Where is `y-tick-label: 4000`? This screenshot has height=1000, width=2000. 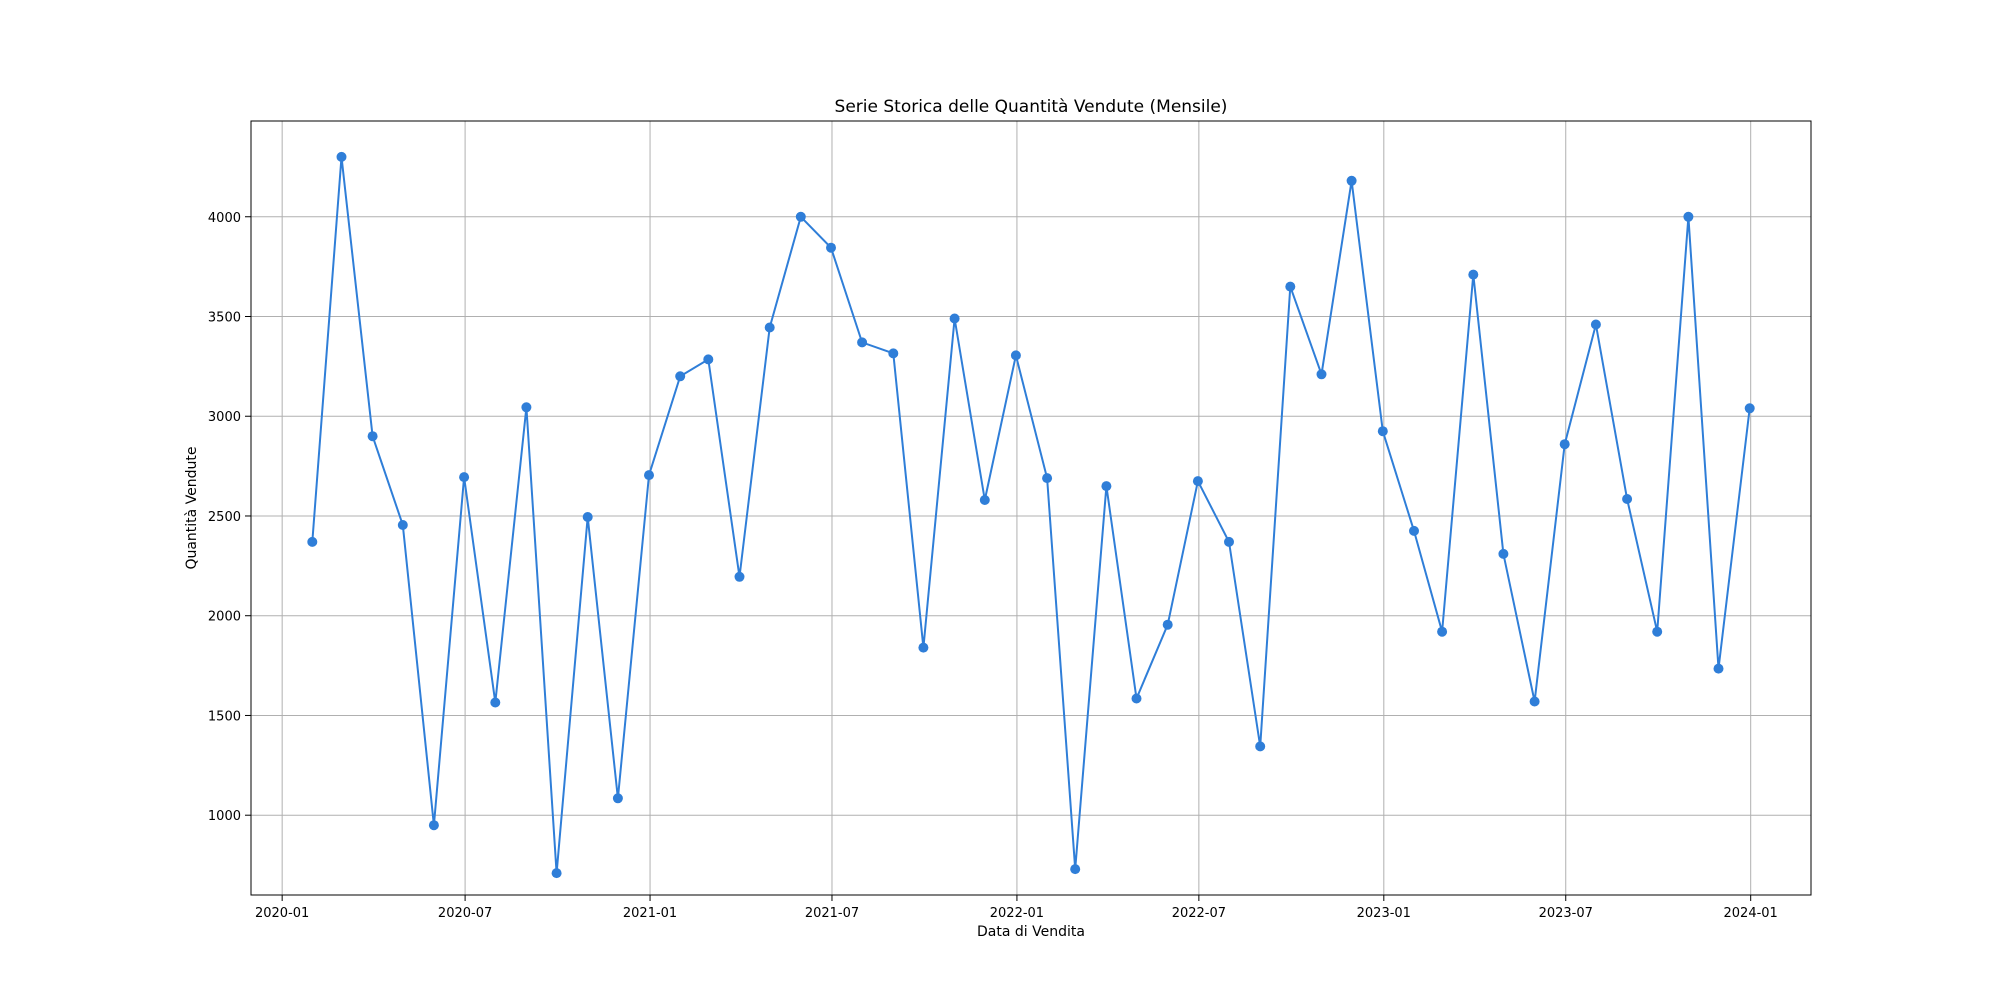
y-tick-label: 4000 is located at coordinates (224, 218).